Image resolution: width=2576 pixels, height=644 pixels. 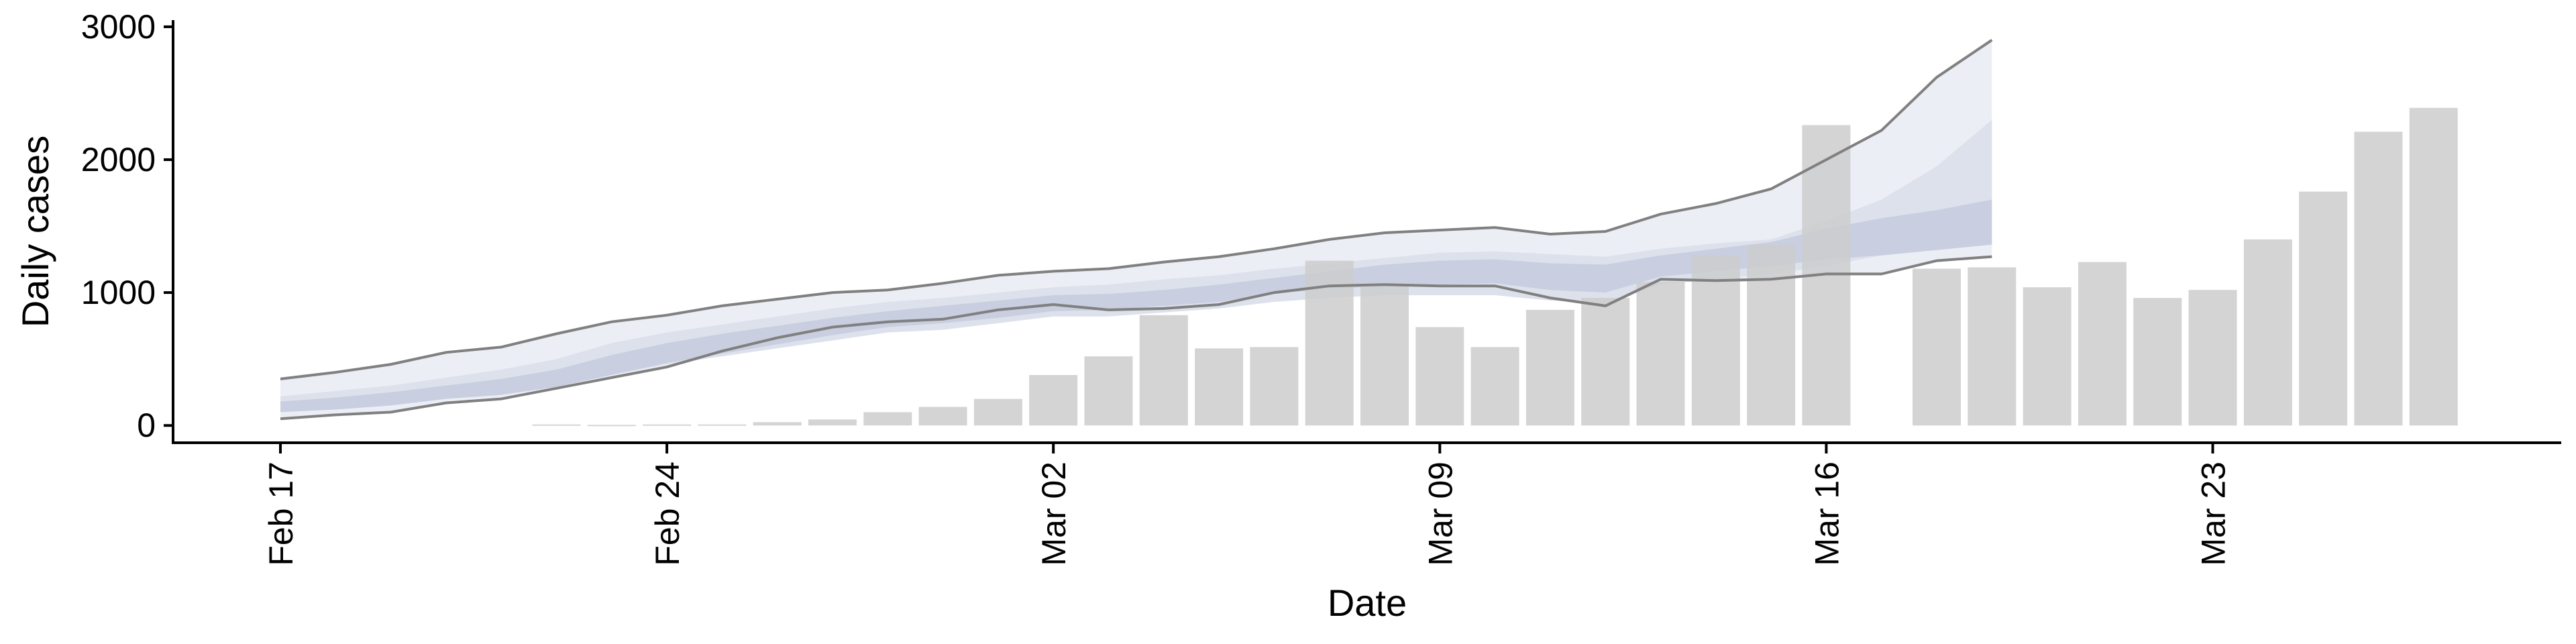 I want to click on x-ticks: Feb 17 Feb 24 Mar 02 Mar 09 Mar 16 Mar 23, so click(x=1247, y=504).